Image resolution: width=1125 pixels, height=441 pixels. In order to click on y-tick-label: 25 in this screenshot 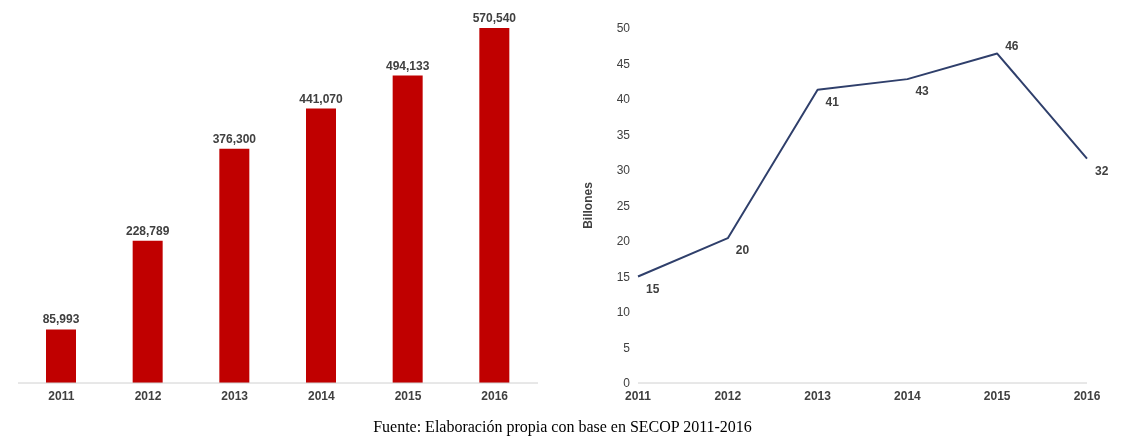, I will do `click(623, 205)`.